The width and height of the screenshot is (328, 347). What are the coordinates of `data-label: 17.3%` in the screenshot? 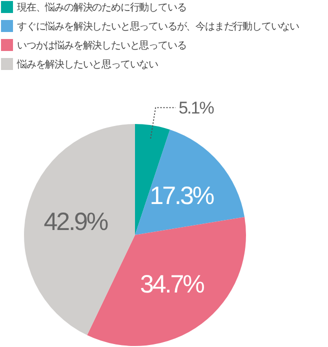 It's located at (182, 196).